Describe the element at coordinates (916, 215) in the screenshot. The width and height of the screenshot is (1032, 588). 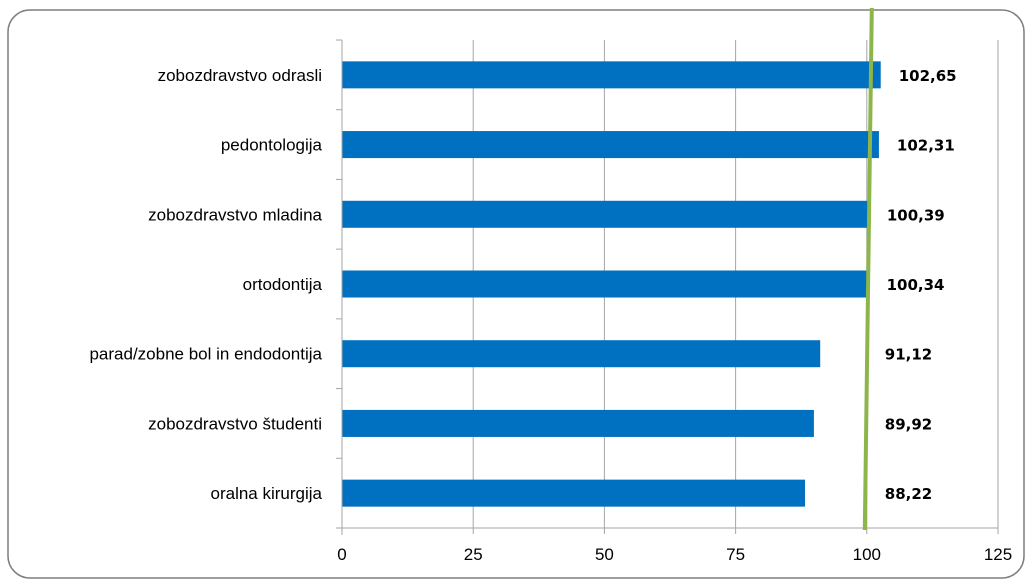
I see `data-label: 100,39` at that location.